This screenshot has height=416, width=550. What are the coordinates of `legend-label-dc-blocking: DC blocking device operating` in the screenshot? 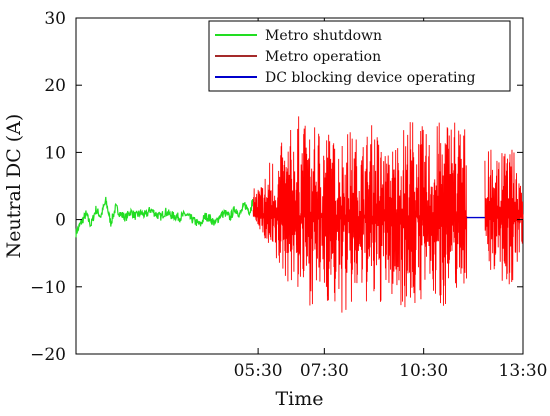 It's located at (370, 78).